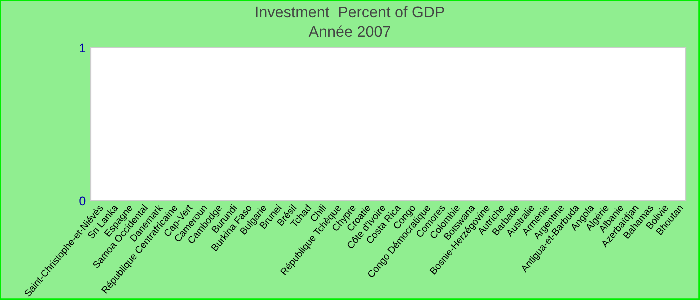 The width and height of the screenshot is (700, 300). Describe the element at coordinates (83, 201) in the screenshot. I see `y-tick-label: 0` at that location.